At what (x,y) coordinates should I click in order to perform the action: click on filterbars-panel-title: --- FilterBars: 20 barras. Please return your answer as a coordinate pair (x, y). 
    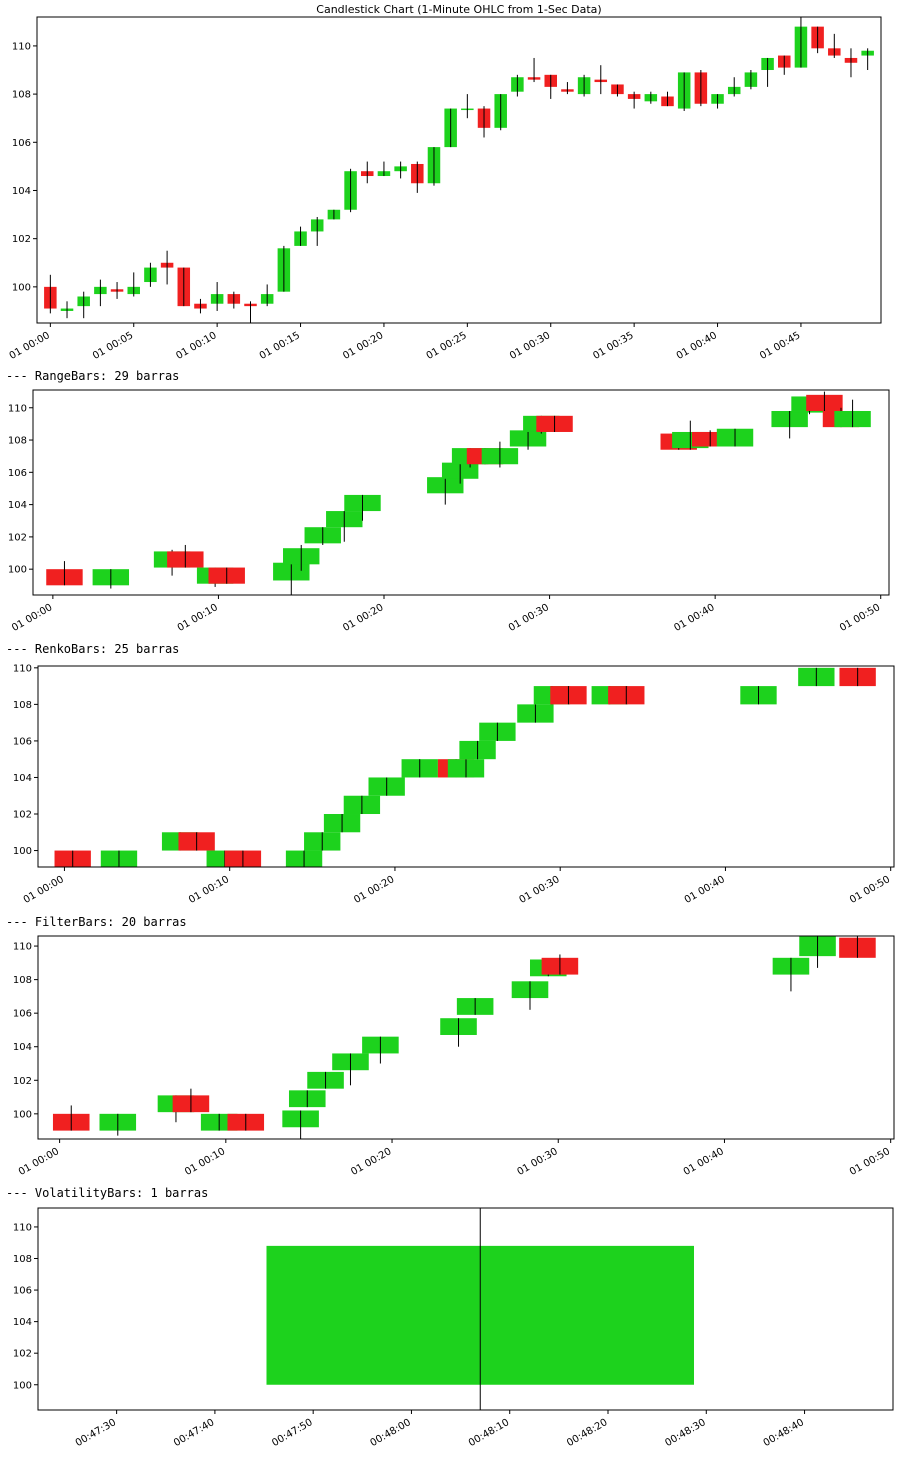
    Looking at the image, I should click on (96, 922).